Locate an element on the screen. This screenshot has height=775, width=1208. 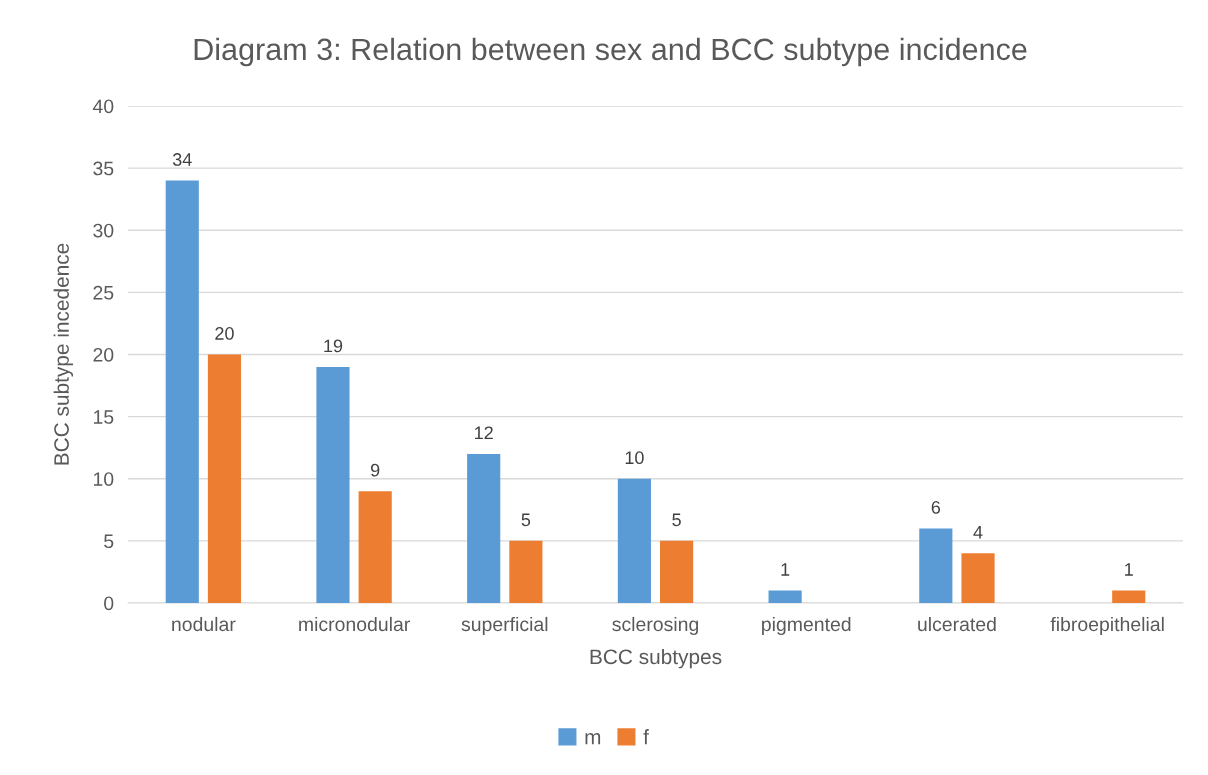
y-tick-label: 30 is located at coordinates (103, 230).